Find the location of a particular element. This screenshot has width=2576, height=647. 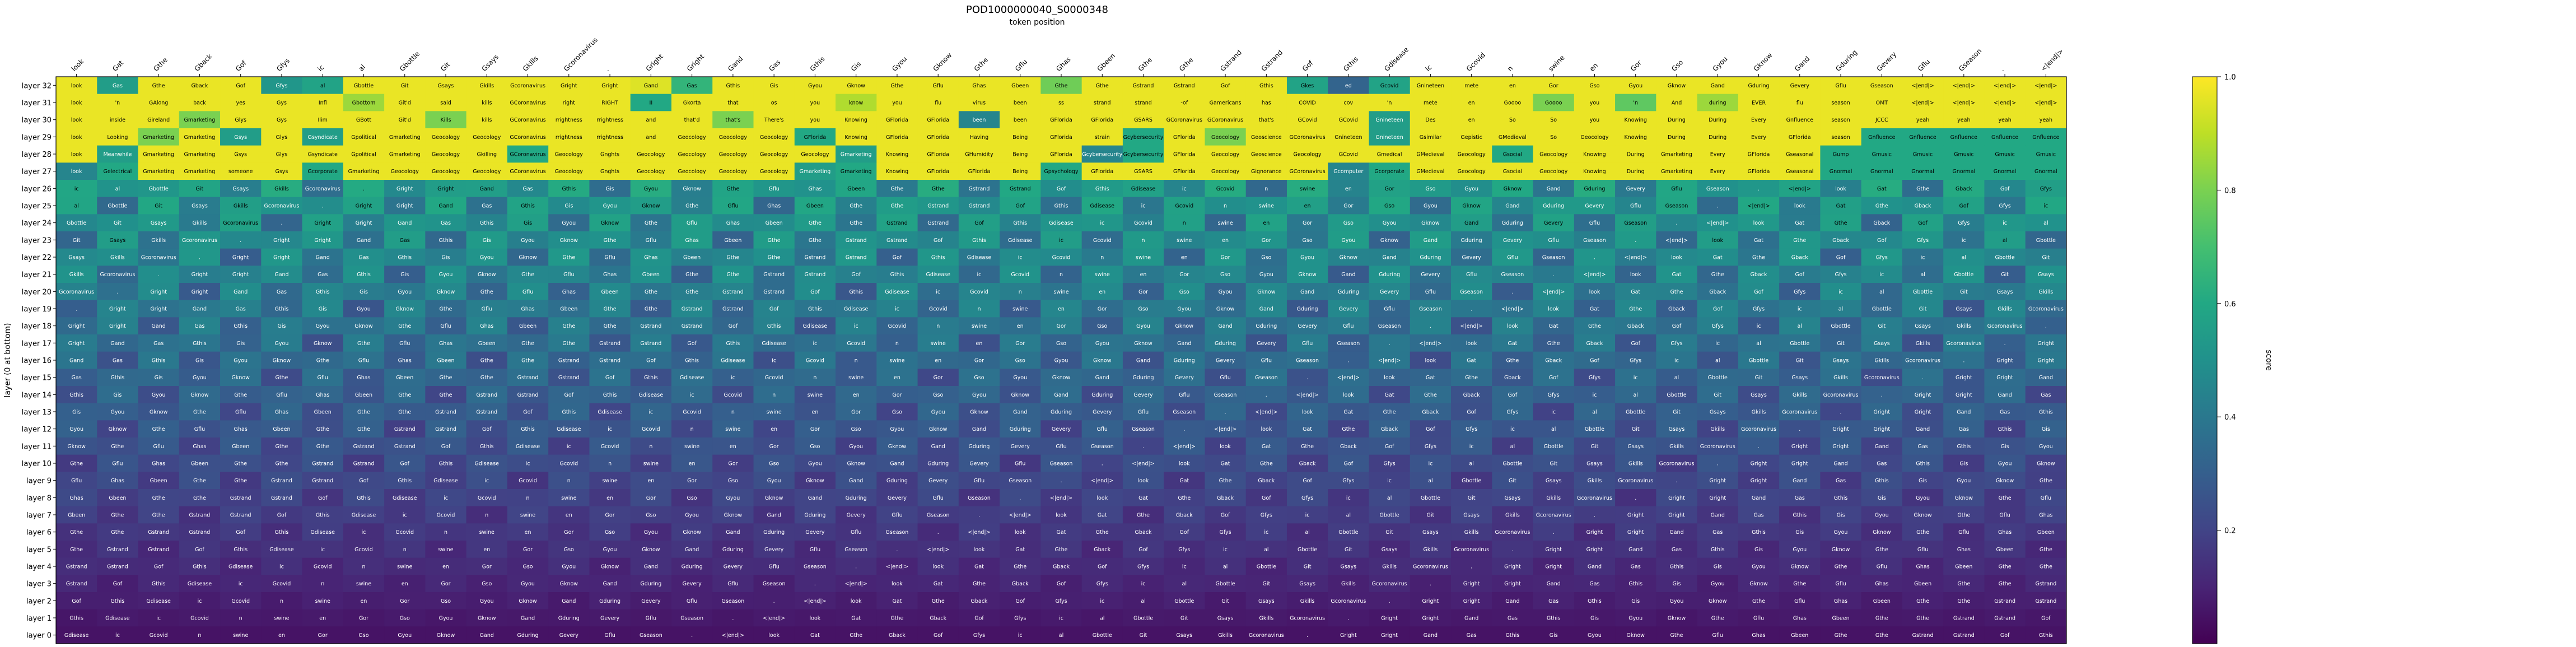

x-tick-label: Gstrand is located at coordinates (1273, 61).